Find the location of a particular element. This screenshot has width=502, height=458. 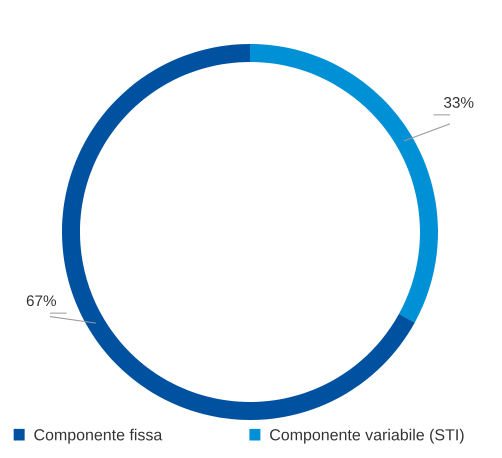

data-label: 67% is located at coordinates (41, 300).